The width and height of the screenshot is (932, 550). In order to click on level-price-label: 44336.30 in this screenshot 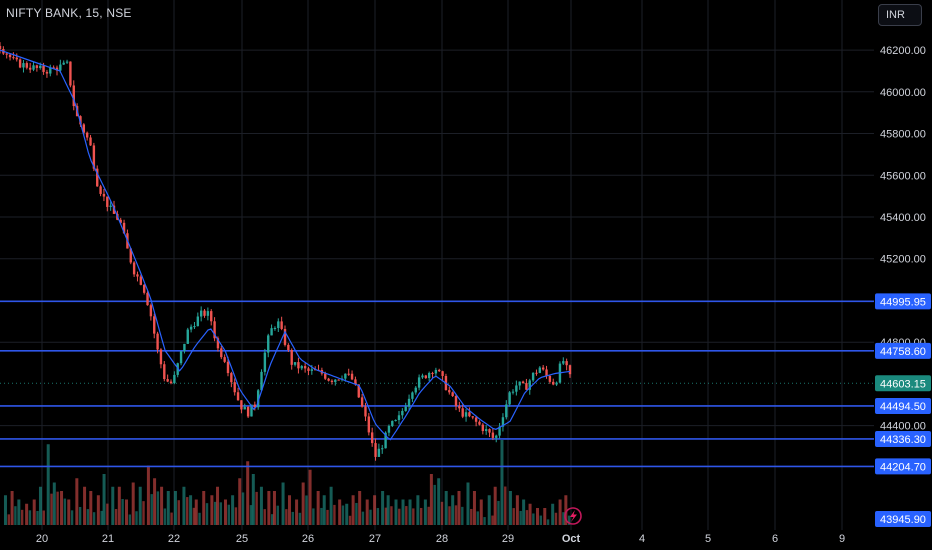, I will do `click(903, 440)`.